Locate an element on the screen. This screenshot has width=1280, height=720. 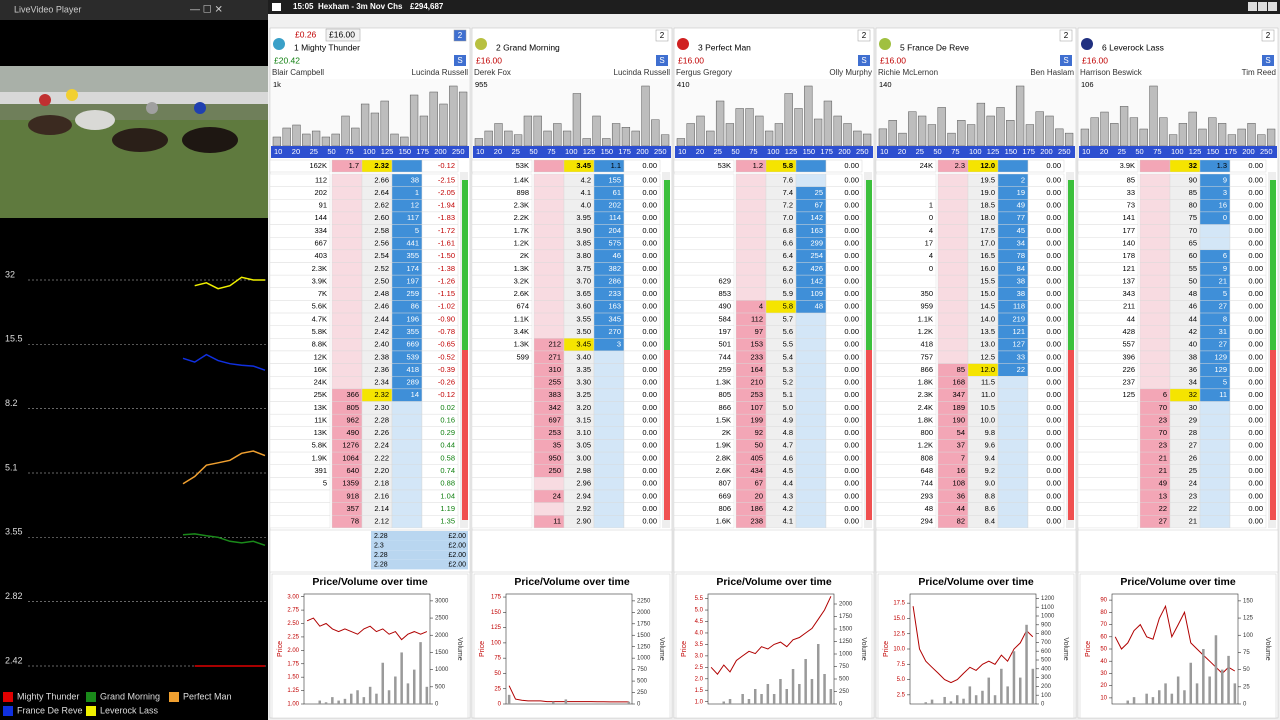
window-buttons is located at coordinates (1262, 6).